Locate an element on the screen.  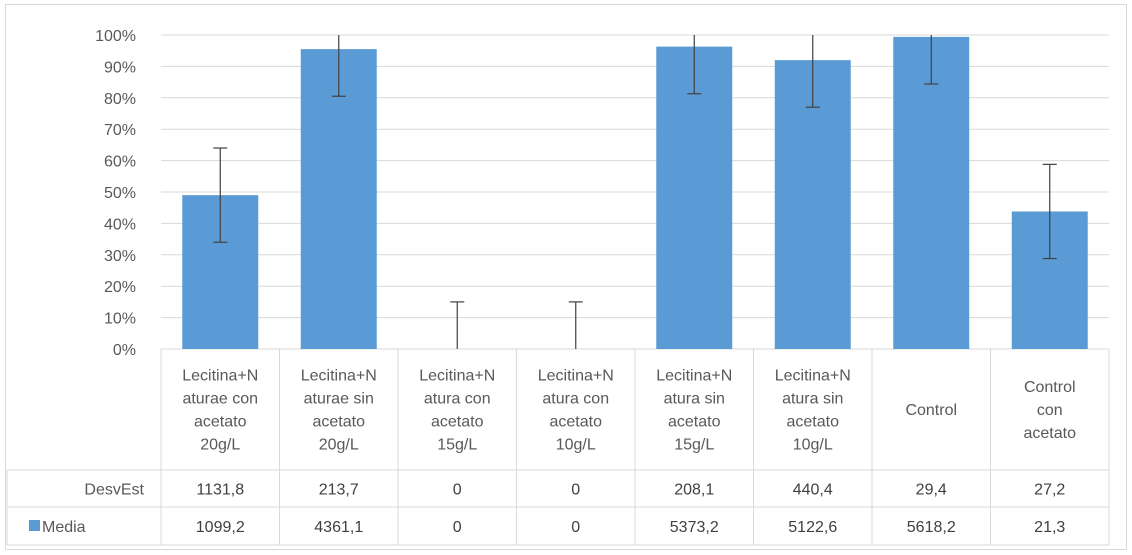
category-label: Control is located at coordinates (931, 410).